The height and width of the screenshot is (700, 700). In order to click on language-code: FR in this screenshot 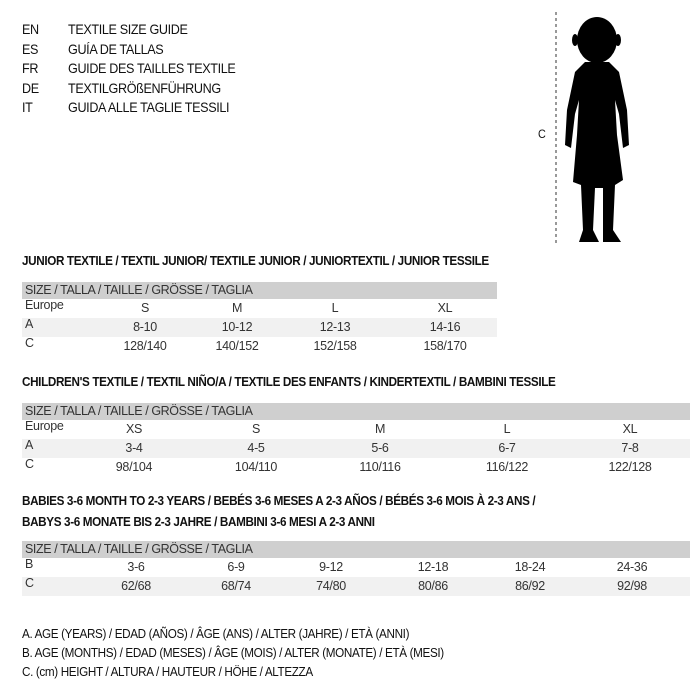, I will do `click(30, 68)`.